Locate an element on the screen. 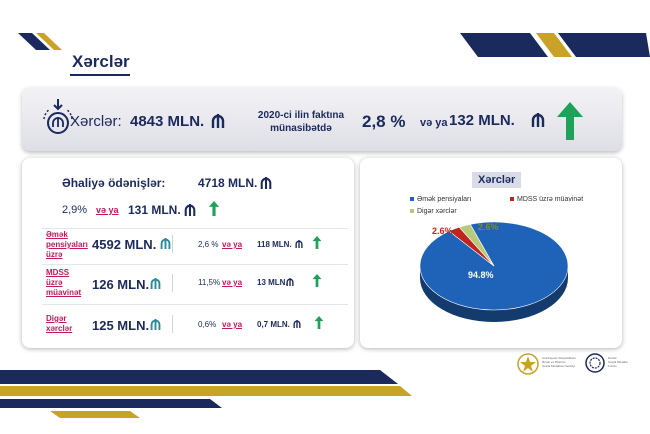 This screenshot has height=434, width=650. legend-item-1: MDSS üzrə müavinət is located at coordinates (546, 199).